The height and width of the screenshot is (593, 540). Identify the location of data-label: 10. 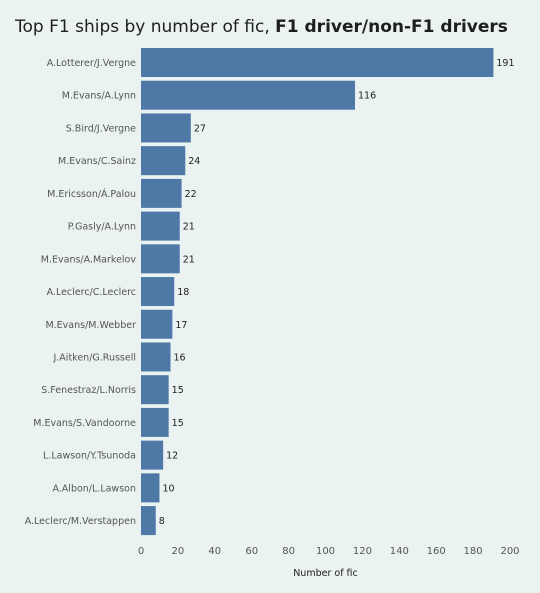
(168, 488).